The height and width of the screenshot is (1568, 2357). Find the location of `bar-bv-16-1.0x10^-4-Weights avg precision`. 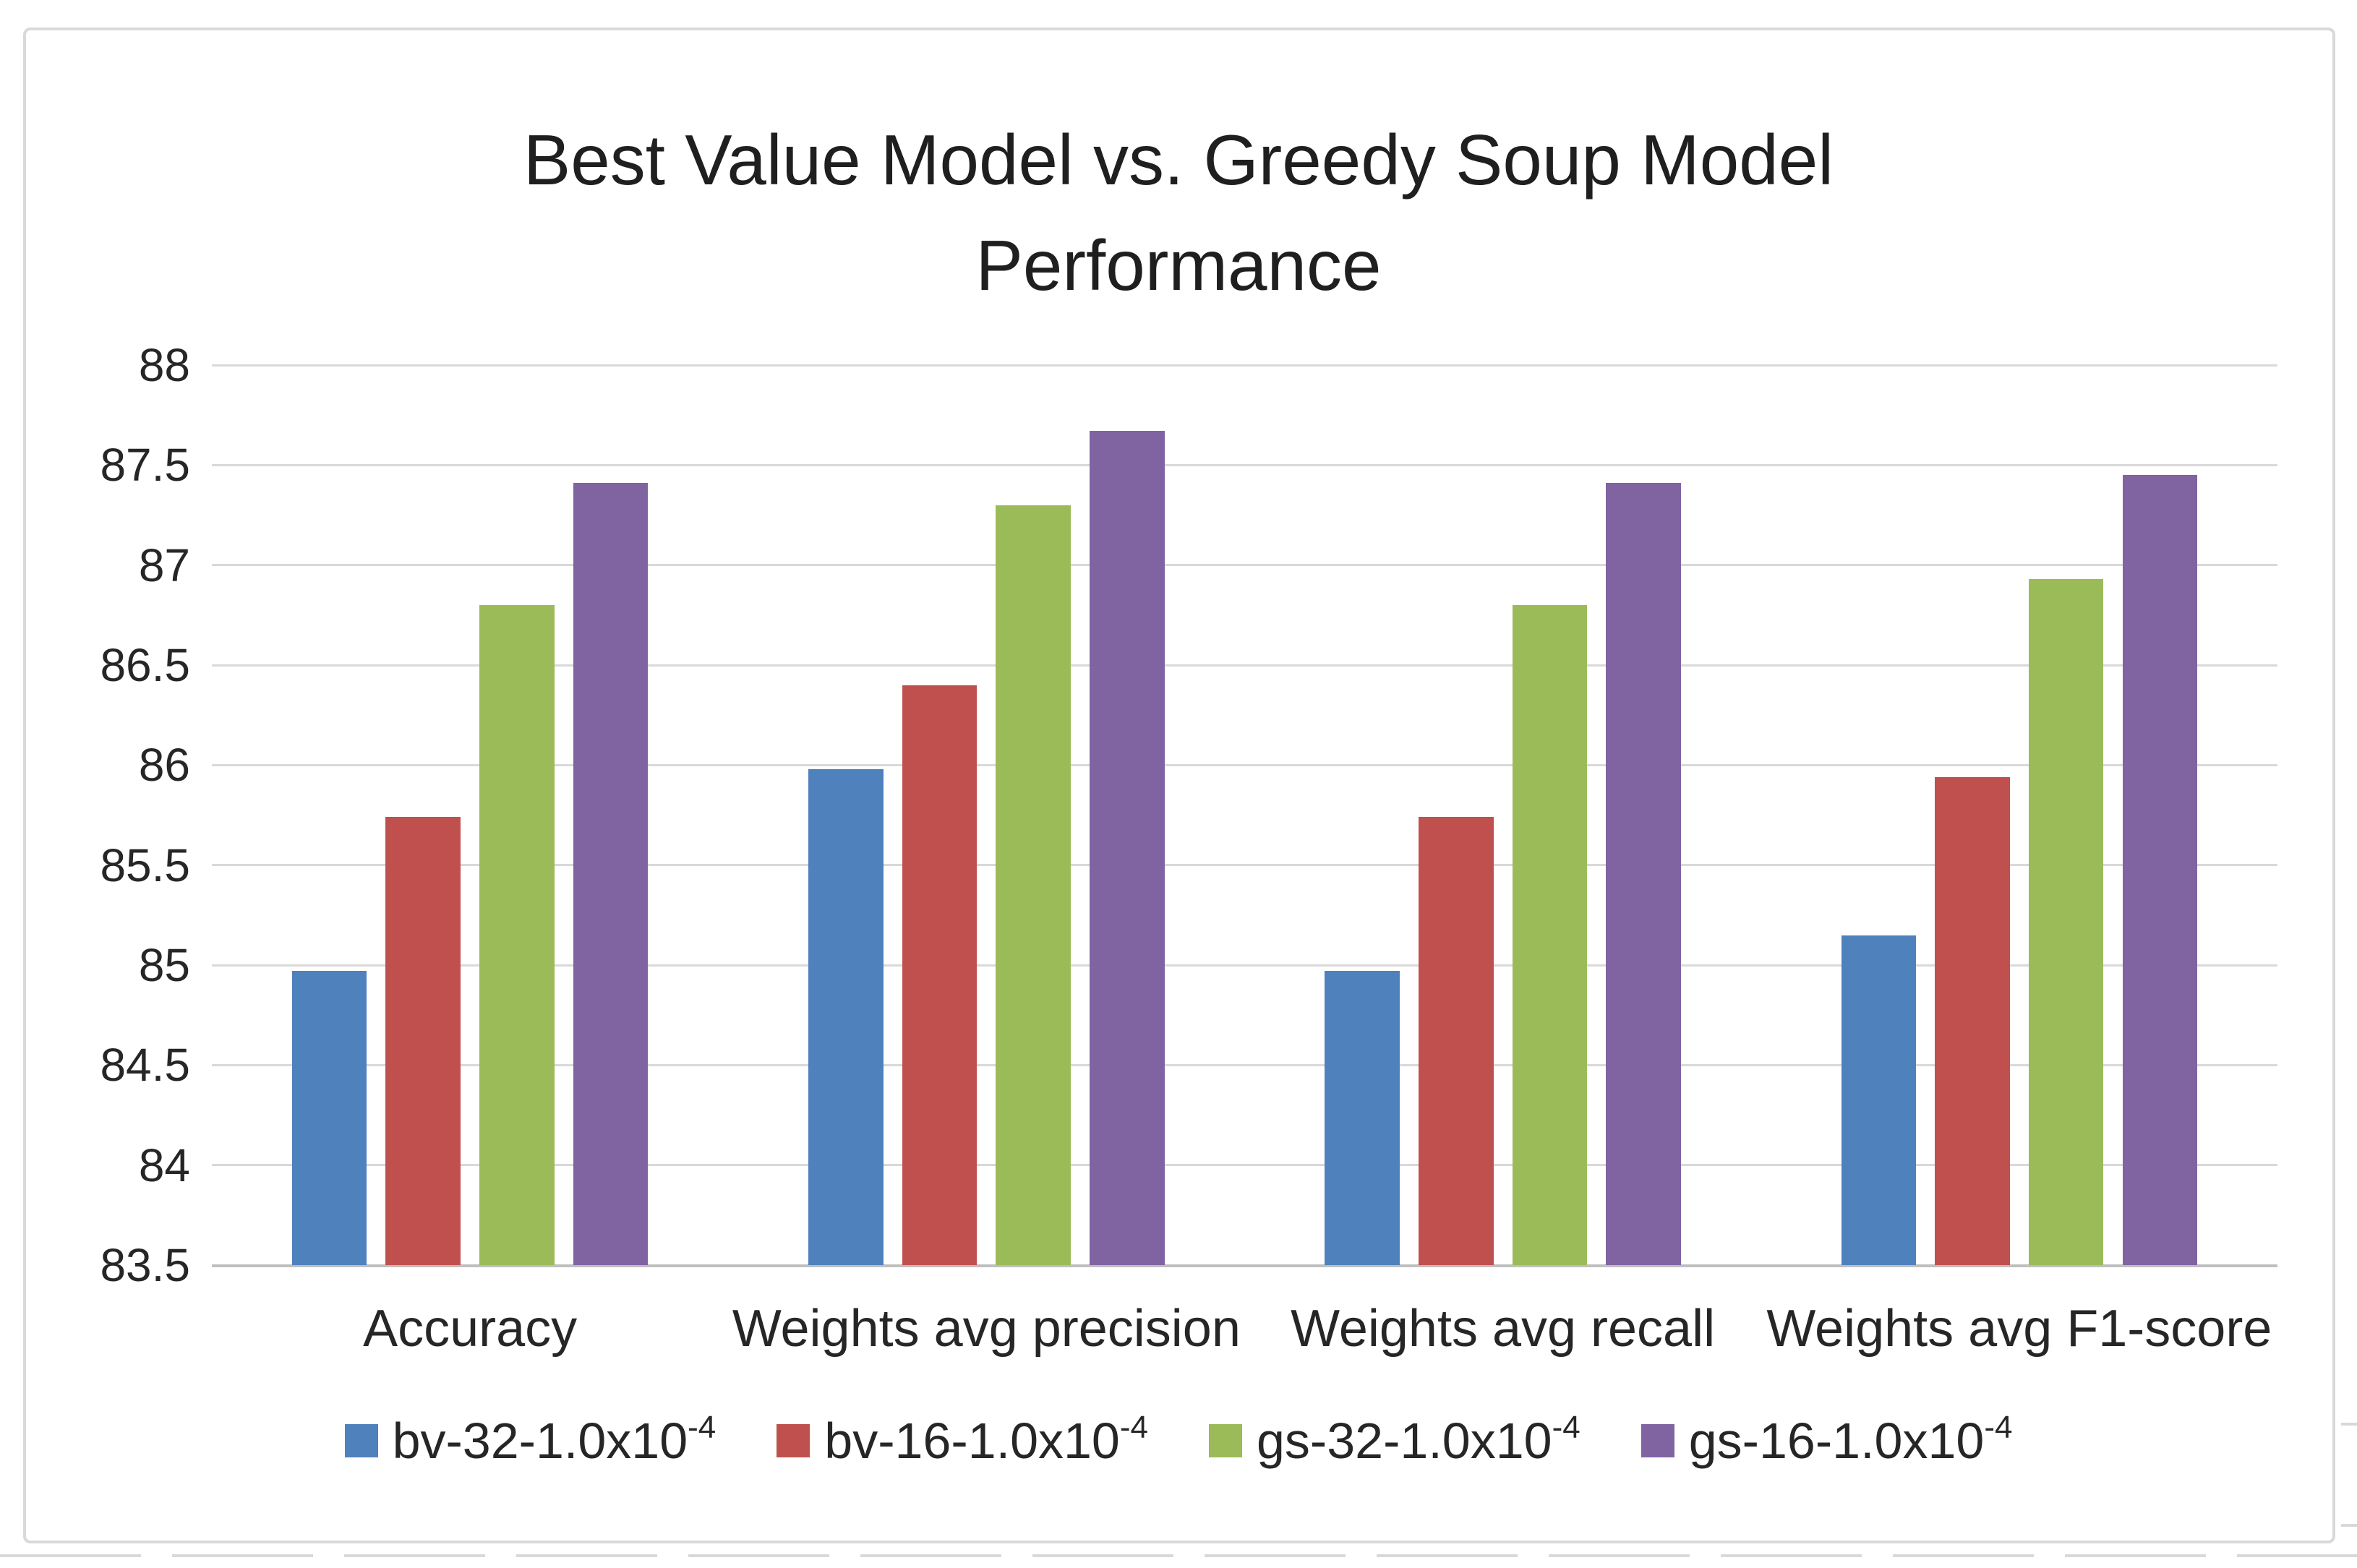

bar-bv-16-1.0x10^-4-Weights avg precision is located at coordinates (940, 975).